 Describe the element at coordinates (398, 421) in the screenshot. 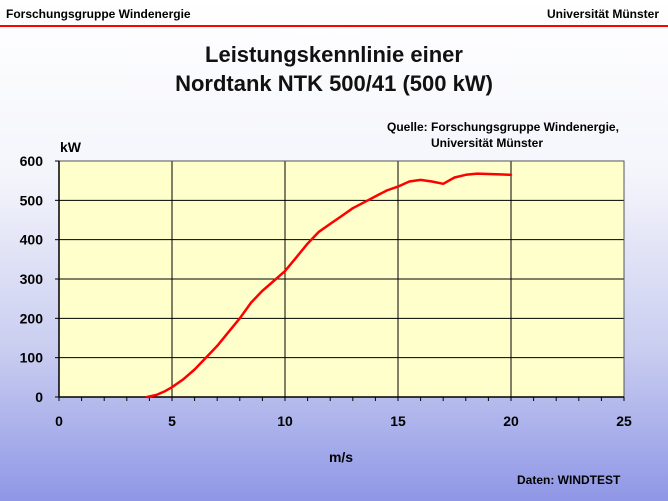

I see `x-tick-label: 15` at that location.